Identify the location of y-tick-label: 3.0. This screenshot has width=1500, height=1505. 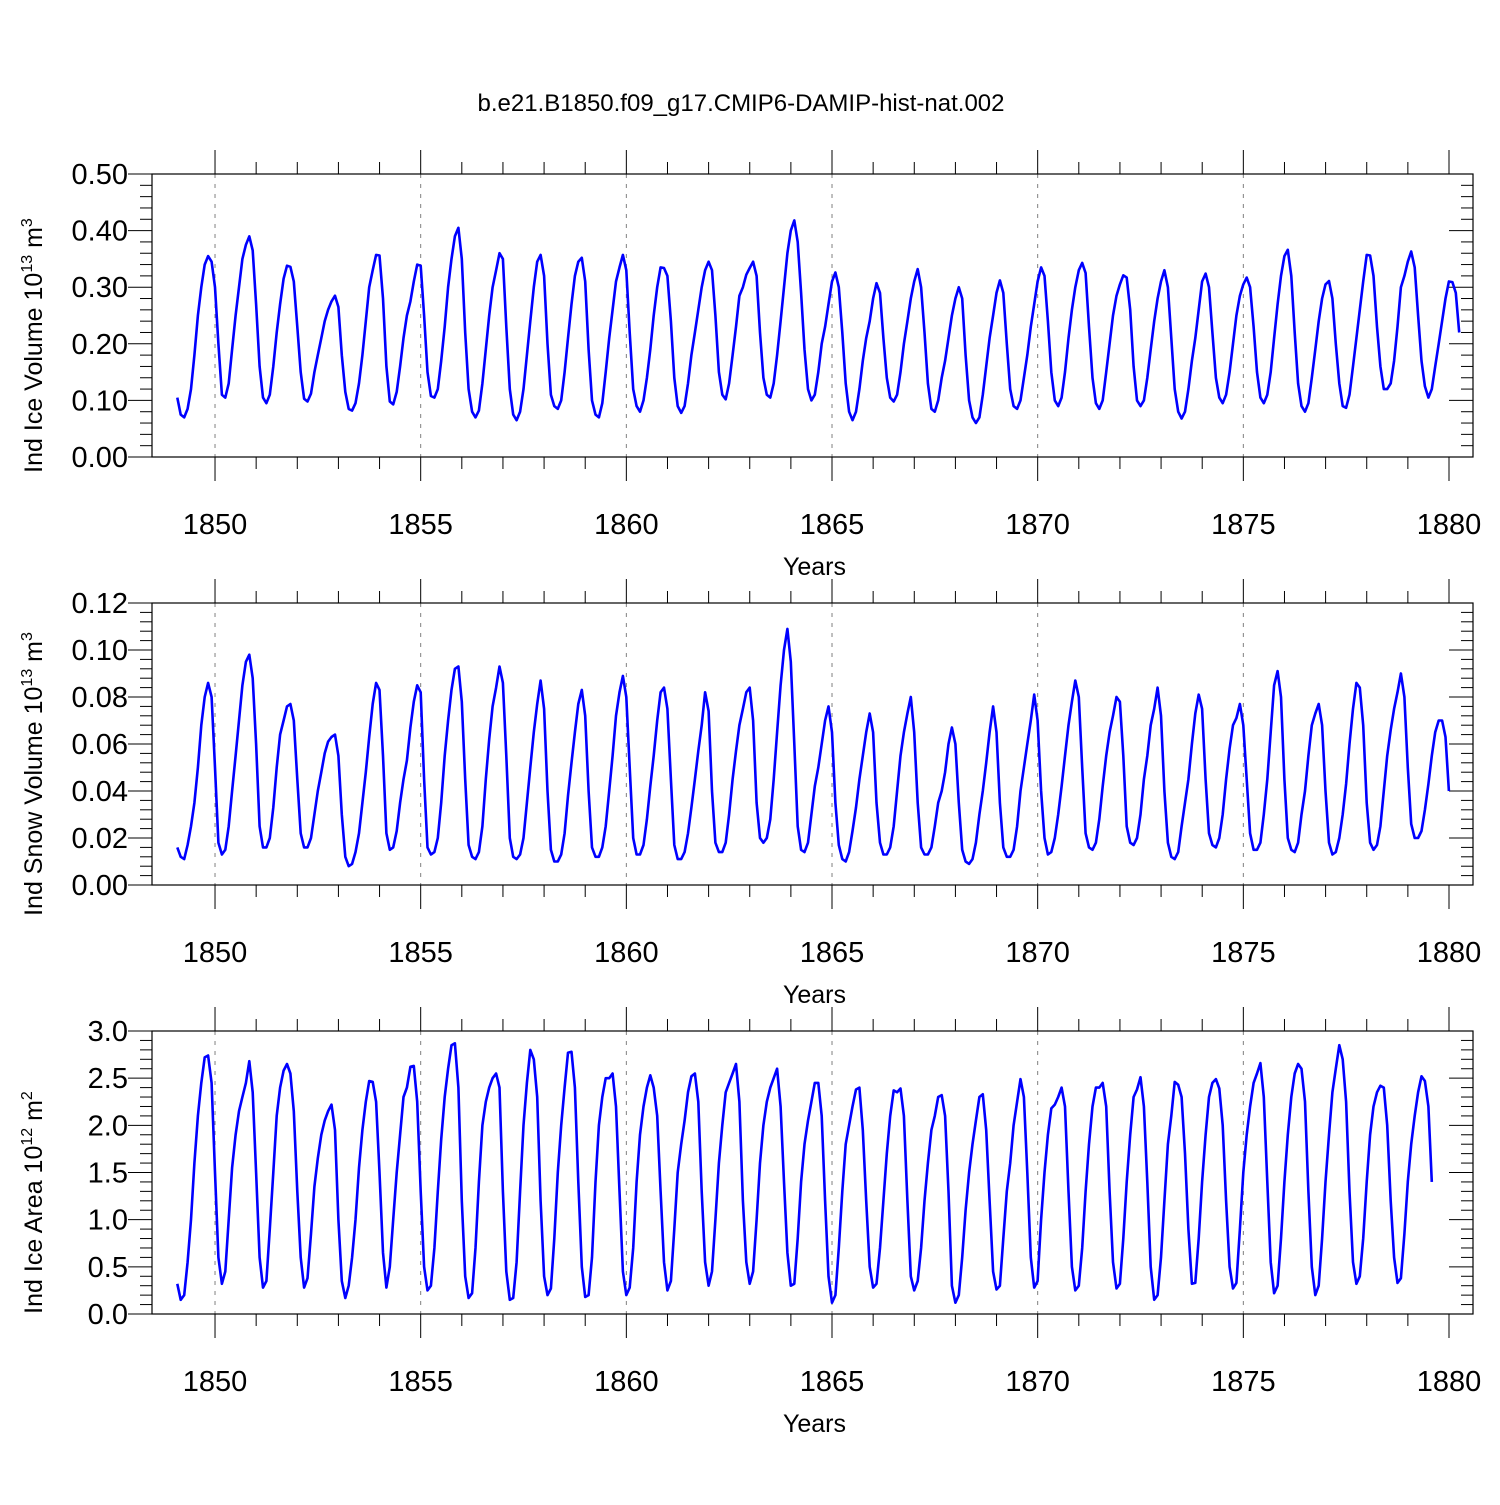
(108, 1032).